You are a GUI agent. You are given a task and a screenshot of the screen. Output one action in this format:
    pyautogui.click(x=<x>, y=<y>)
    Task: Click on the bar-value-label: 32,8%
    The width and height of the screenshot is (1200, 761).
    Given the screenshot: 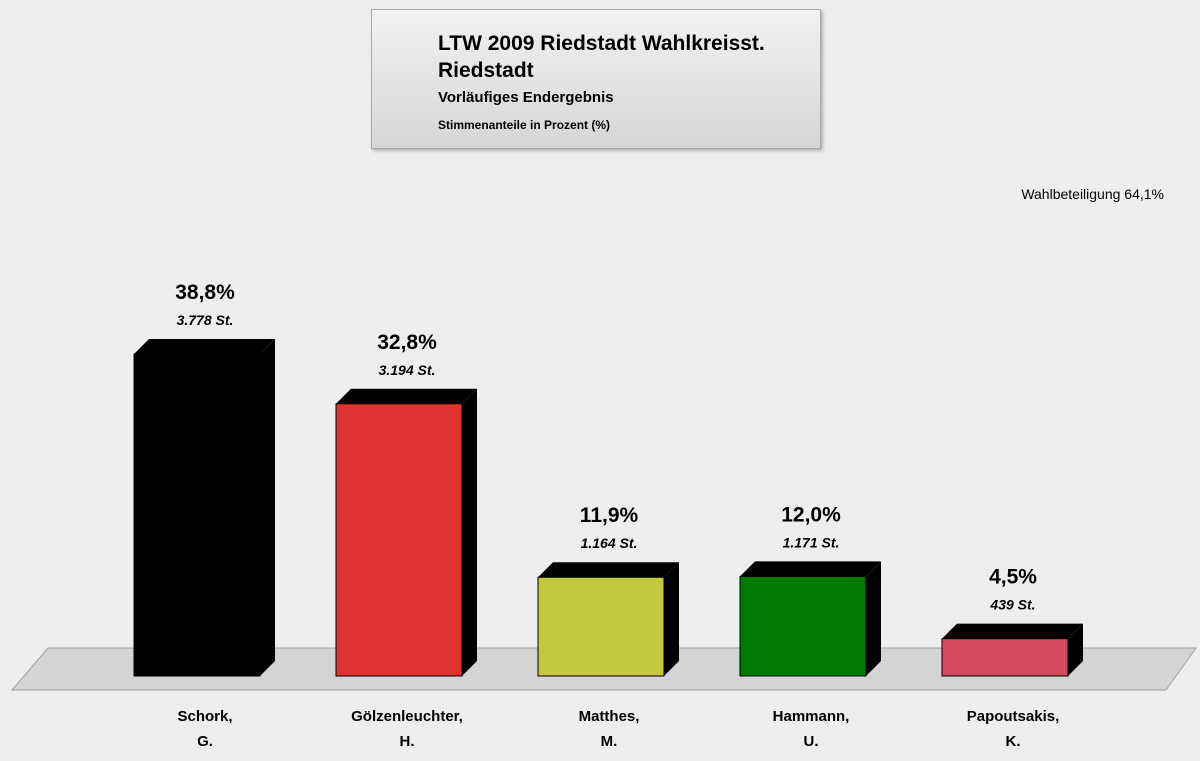 What is the action you would take?
    pyautogui.click(x=407, y=342)
    